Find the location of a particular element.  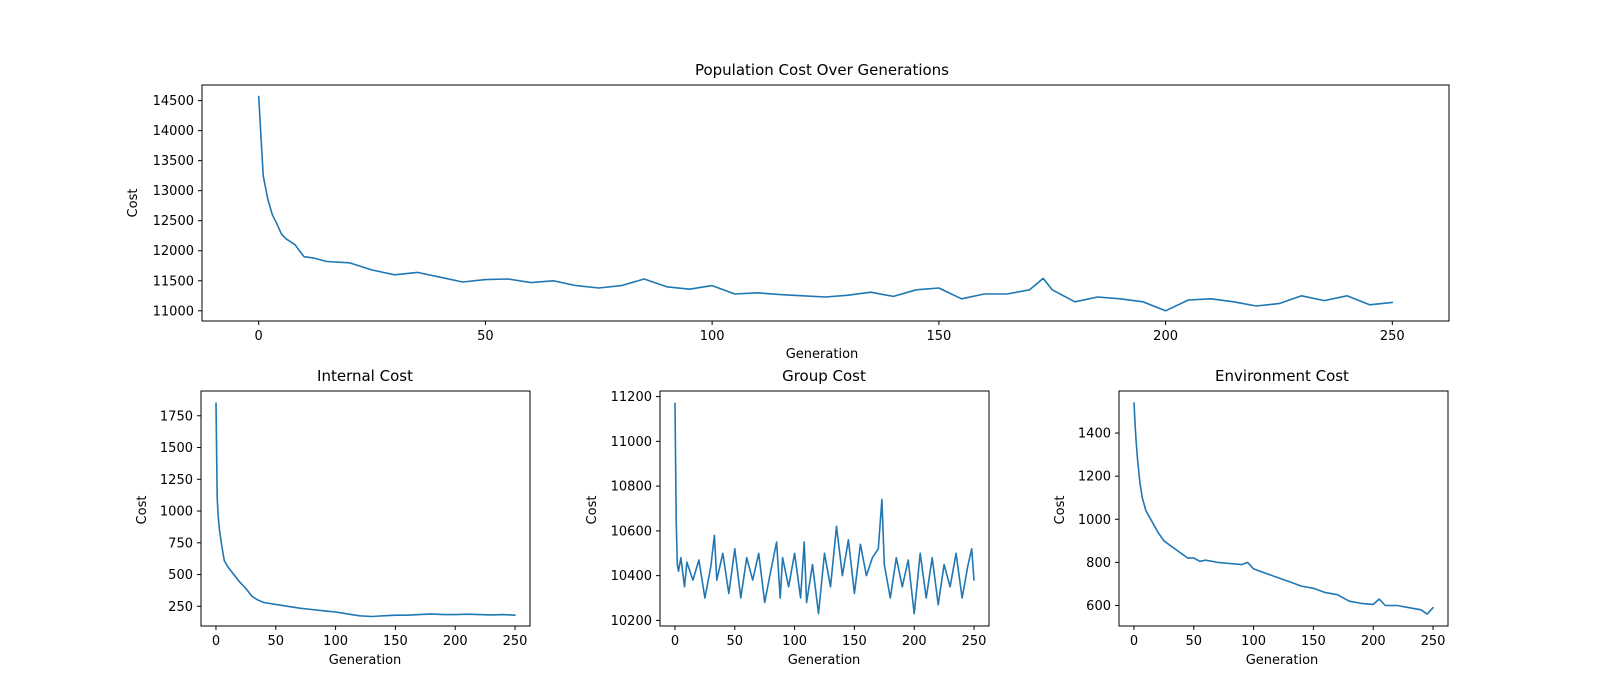

chart-title: Environment Cost is located at coordinates (1282, 376).